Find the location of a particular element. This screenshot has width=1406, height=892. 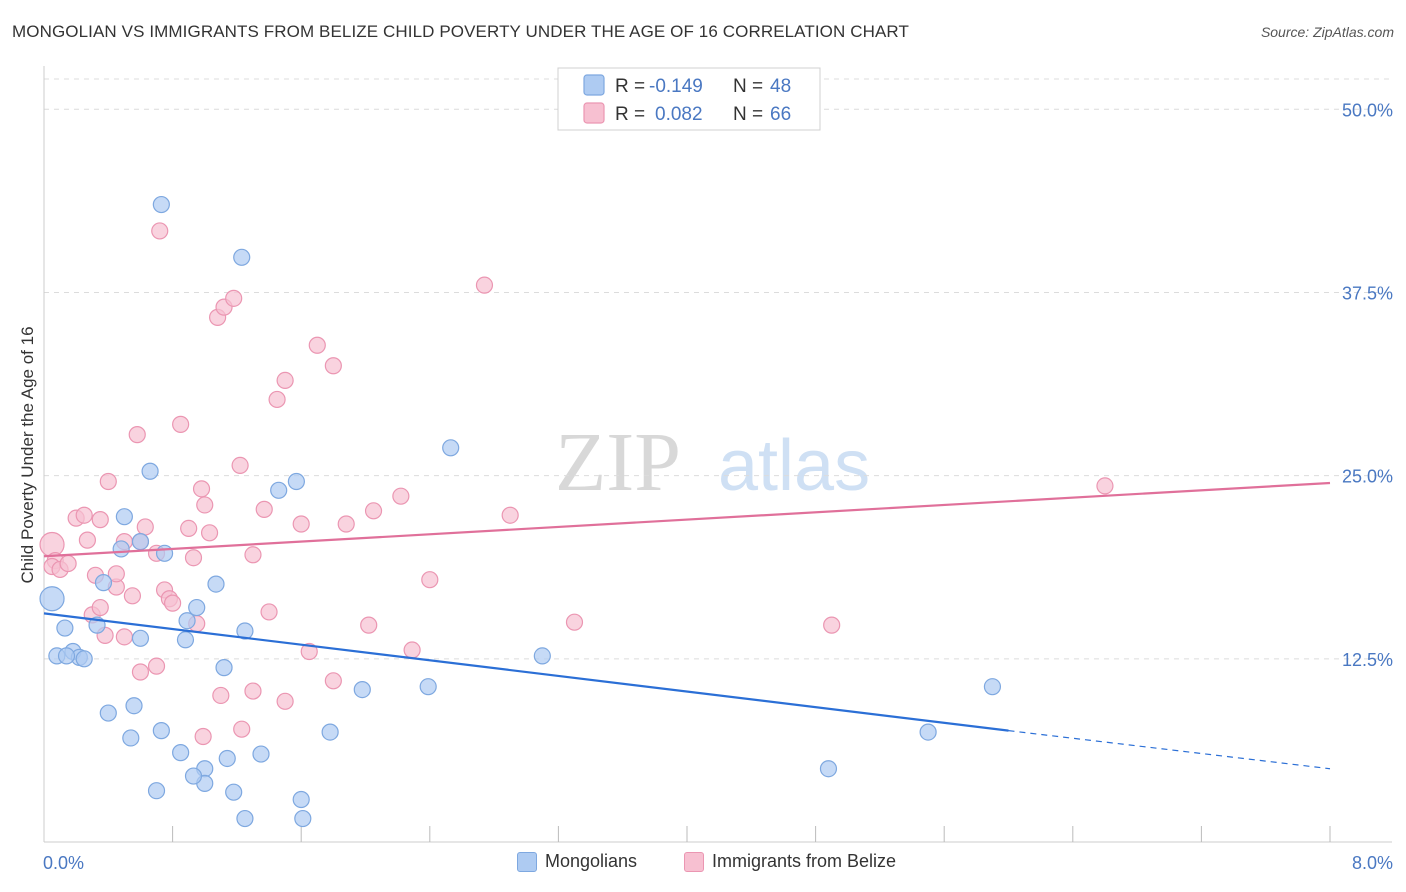

legend-item-belize: Immigrants from Belize is located at coordinates (790, 861).